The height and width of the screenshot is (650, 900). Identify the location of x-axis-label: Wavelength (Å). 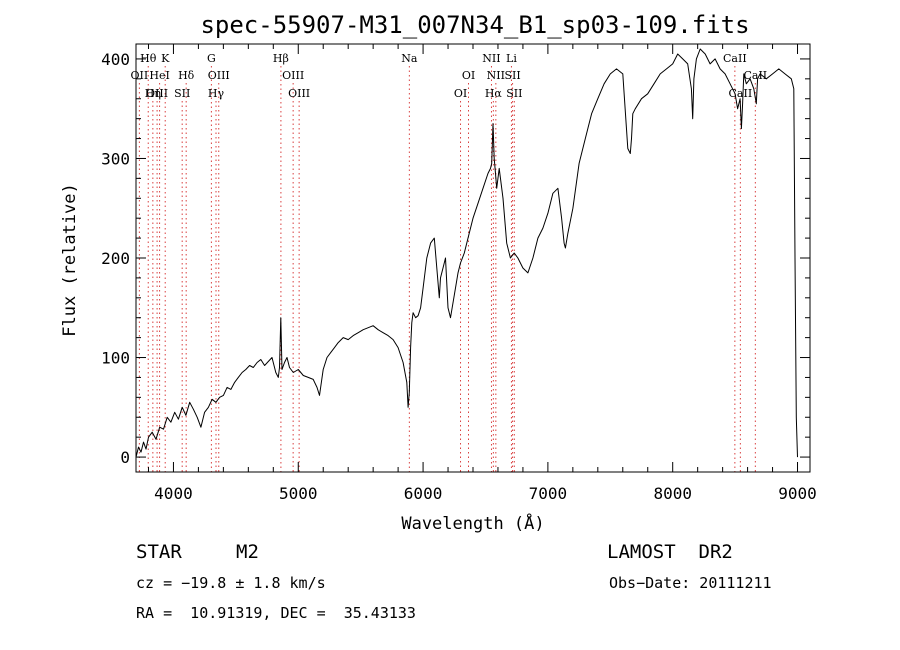
(472, 523).